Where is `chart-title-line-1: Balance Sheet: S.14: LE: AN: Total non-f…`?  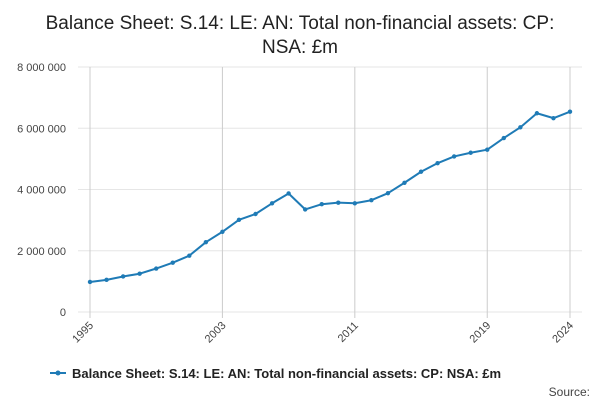
chart-title-line-1: Balance Sheet: S.14: LE: AN: Total non-f… is located at coordinates (300, 23).